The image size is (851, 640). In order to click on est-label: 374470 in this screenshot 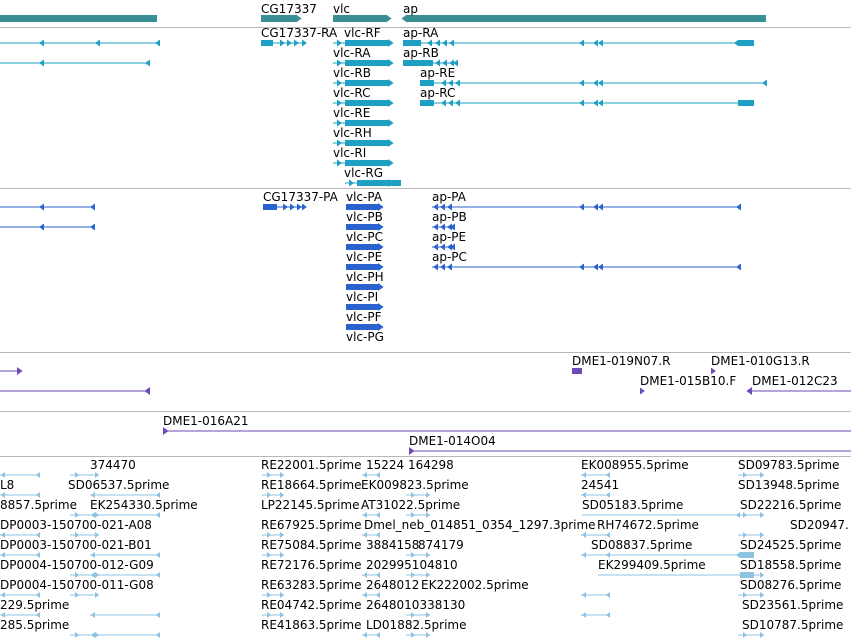, I will do `click(113, 465)`.